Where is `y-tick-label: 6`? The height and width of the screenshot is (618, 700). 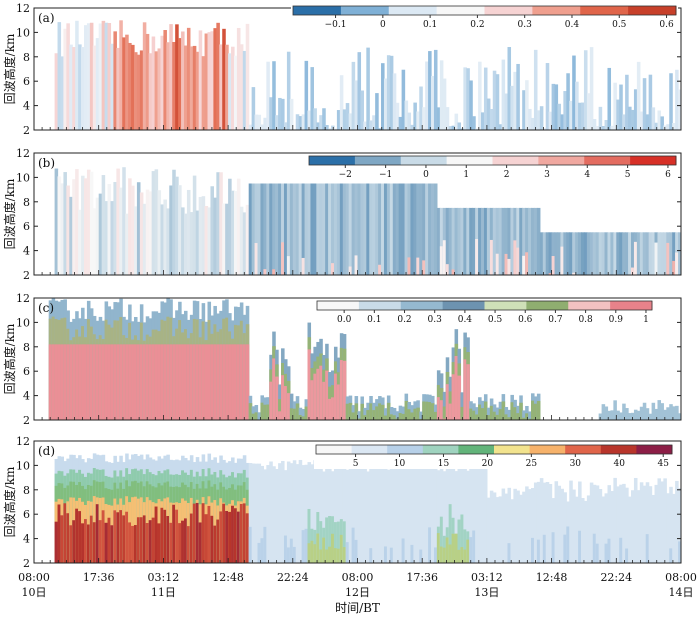
y-tick-label: 6 is located at coordinates (26, 514).